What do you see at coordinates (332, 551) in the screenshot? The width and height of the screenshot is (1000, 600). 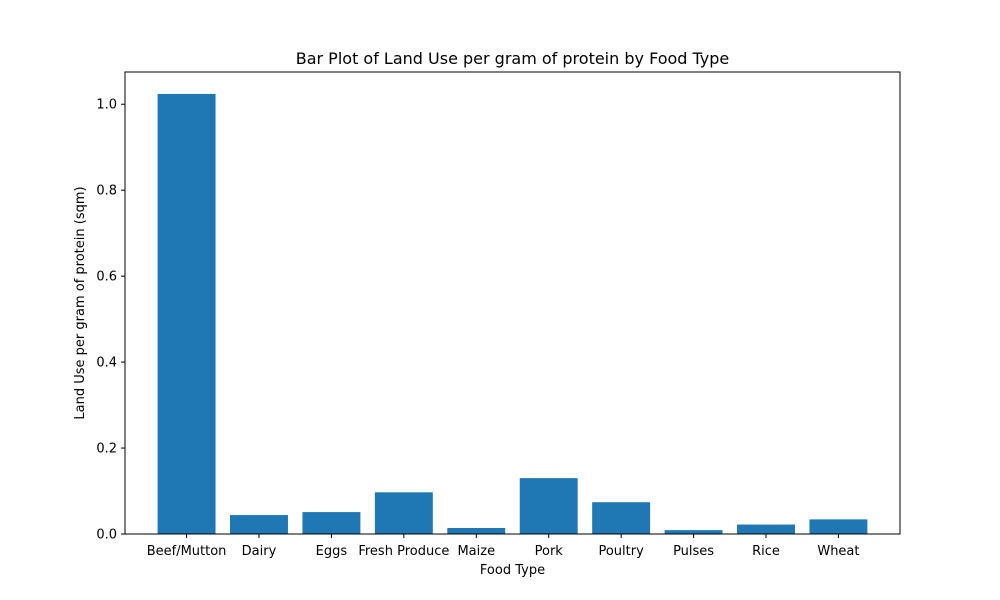 I see `x-tick-label: Eggs` at bounding box center [332, 551].